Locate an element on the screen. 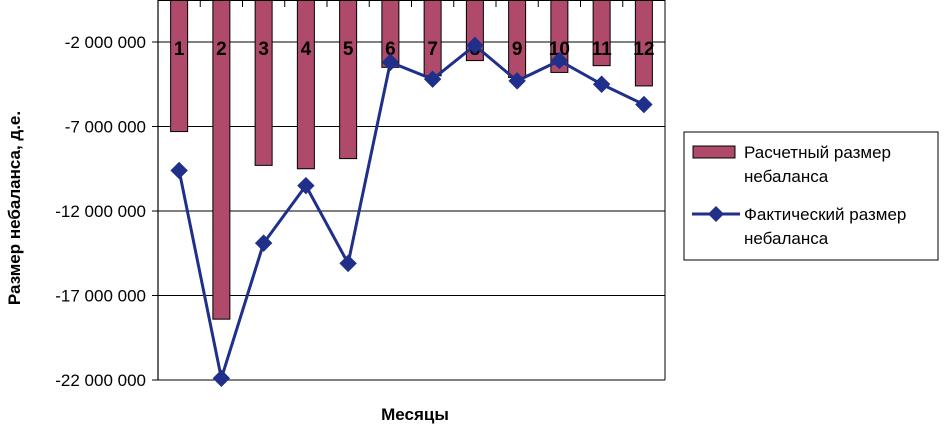 The image size is (949, 425). y-tick-label: -7 000 000 is located at coordinates (105, 127).